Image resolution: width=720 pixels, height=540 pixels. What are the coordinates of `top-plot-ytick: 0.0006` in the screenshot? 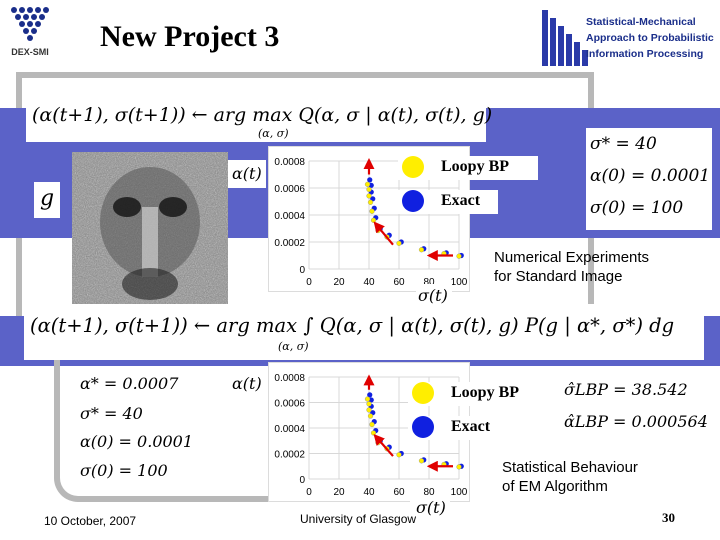 It's located at (289, 189).